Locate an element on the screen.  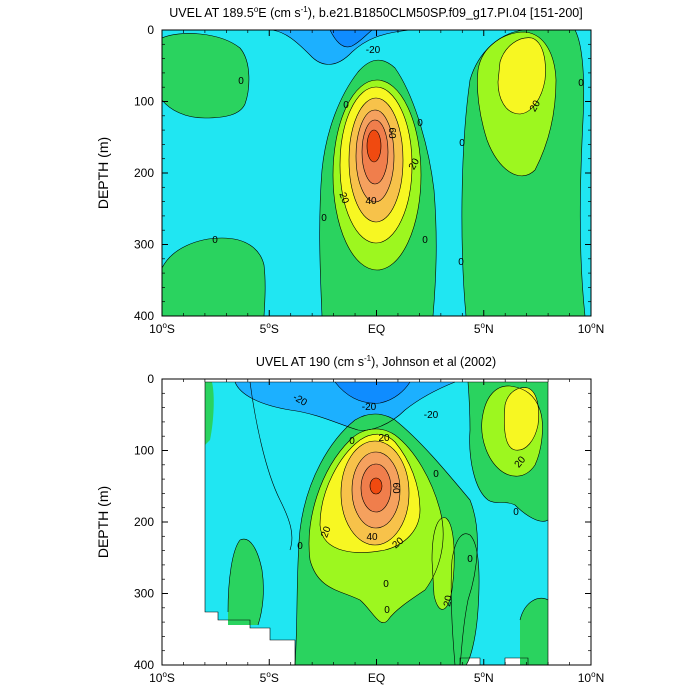
field-bottom-sec-core is located at coordinates (372, 393).